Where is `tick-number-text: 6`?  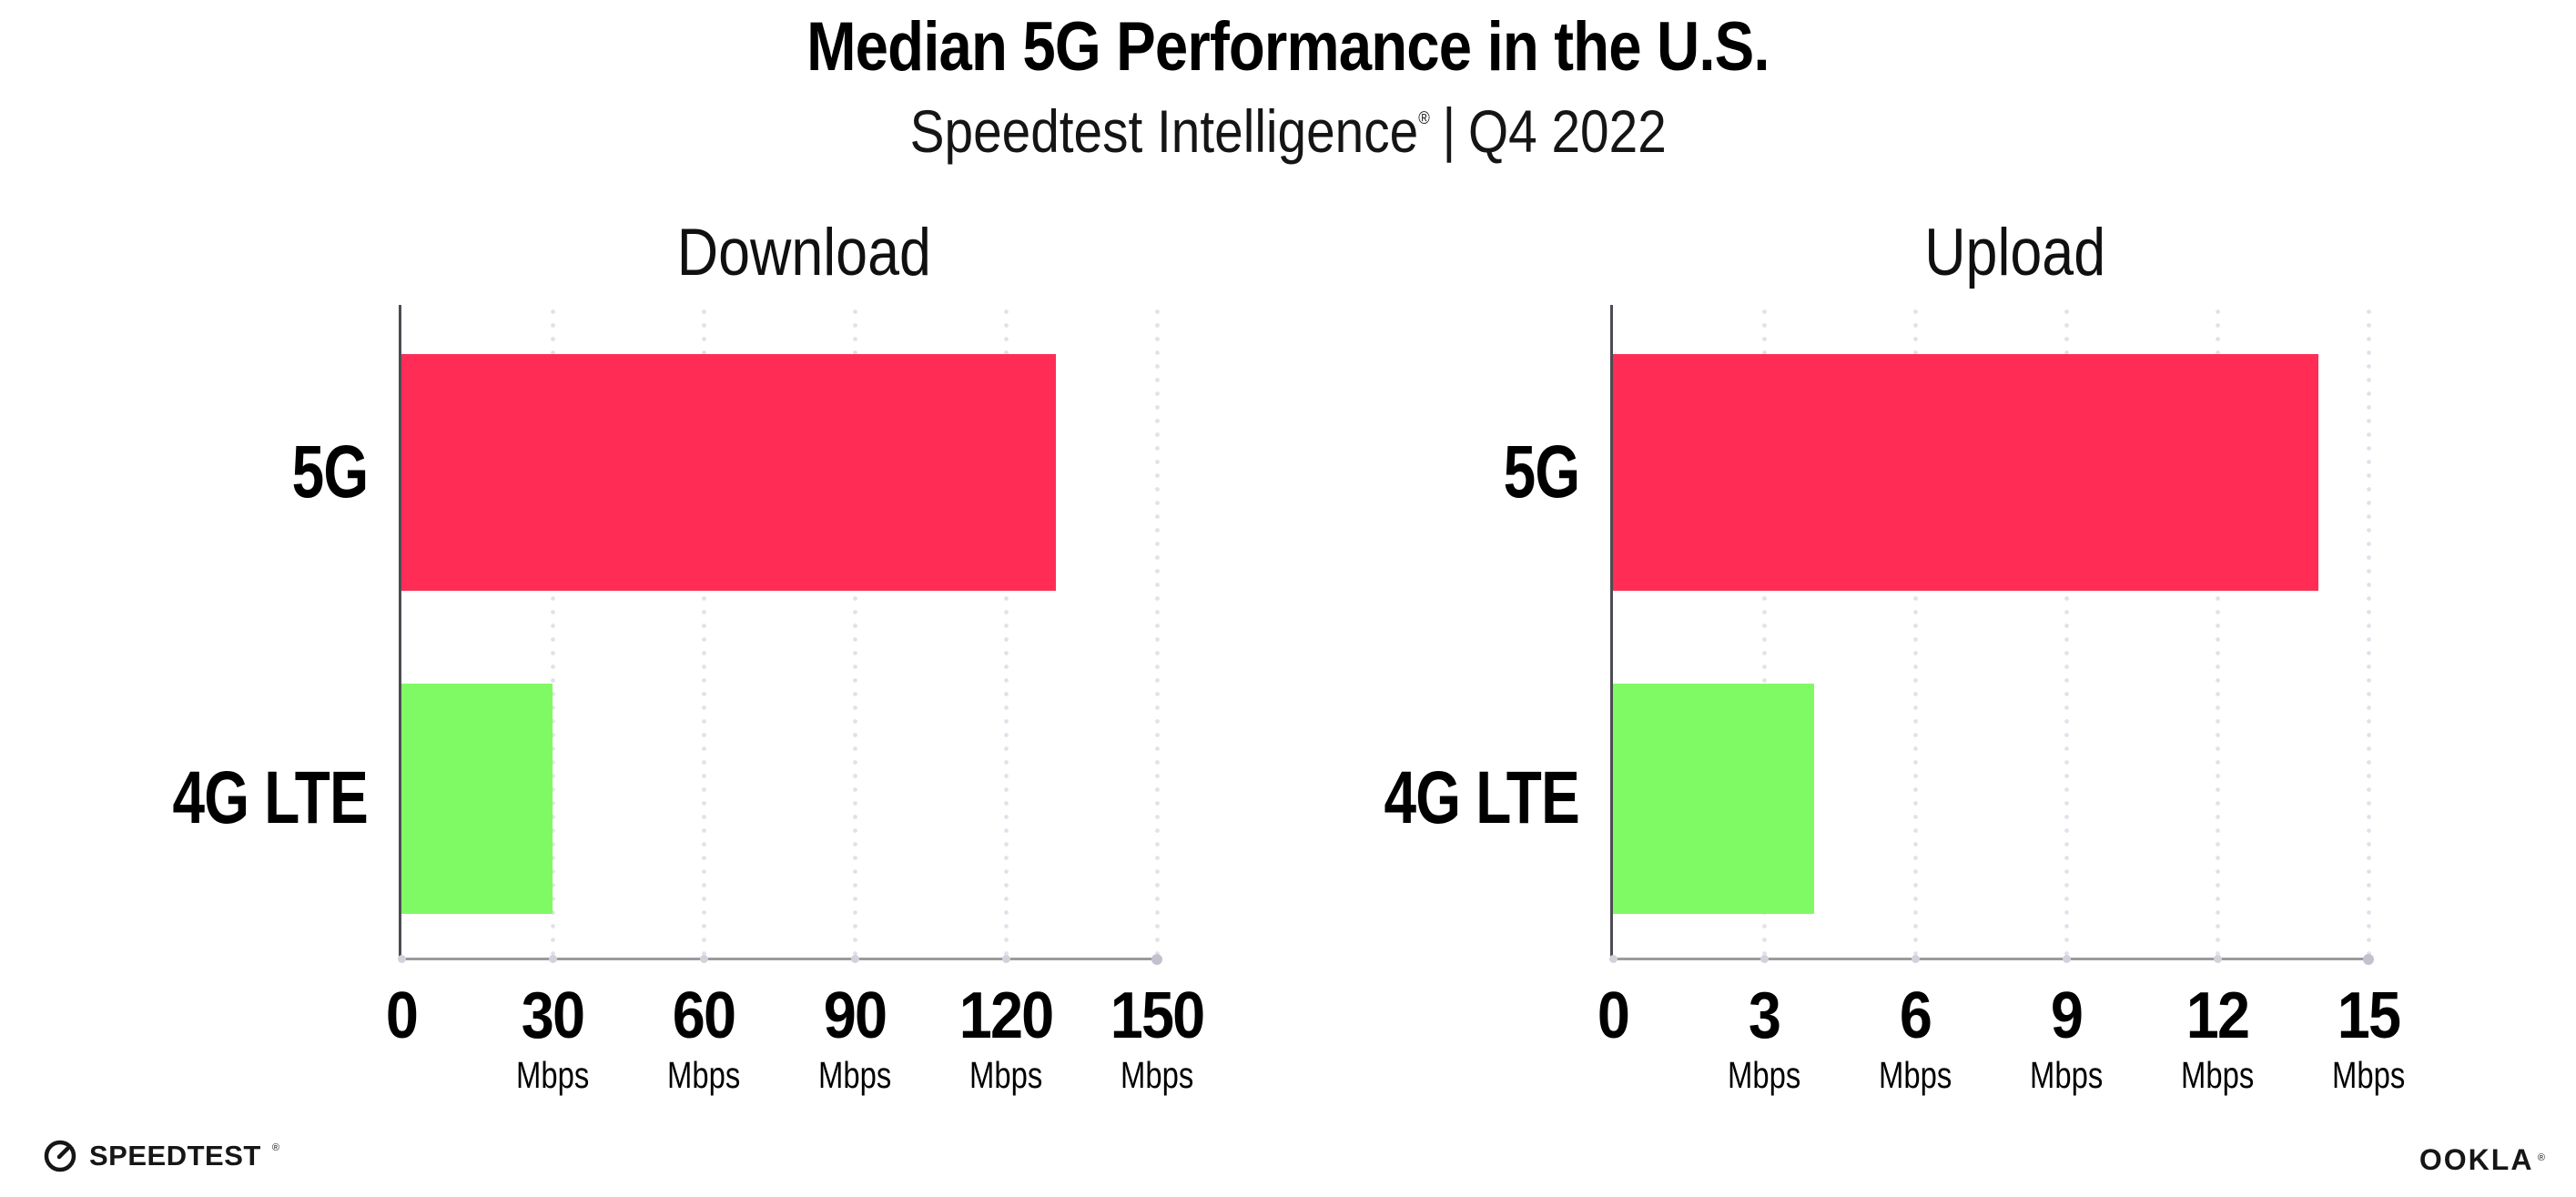
tick-number-text: 6 is located at coordinates (1915, 1015).